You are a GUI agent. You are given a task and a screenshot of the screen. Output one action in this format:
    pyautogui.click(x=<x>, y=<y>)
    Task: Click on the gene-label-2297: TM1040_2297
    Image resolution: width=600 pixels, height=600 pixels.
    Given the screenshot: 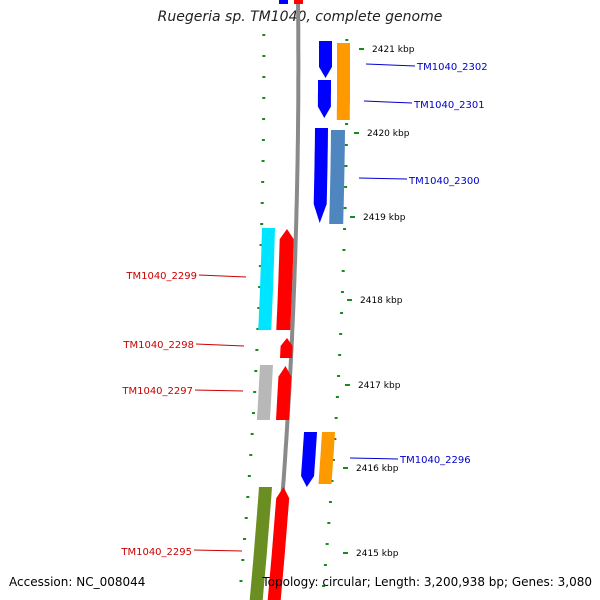 What is the action you would take?
    pyautogui.click(x=157, y=391)
    